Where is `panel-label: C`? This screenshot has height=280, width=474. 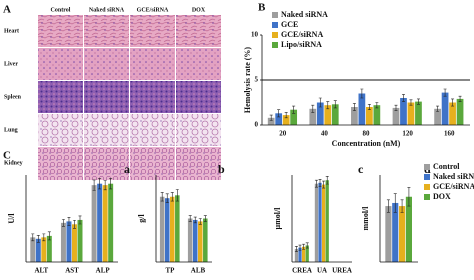 panel-label: C is located at coordinates (7, 156).